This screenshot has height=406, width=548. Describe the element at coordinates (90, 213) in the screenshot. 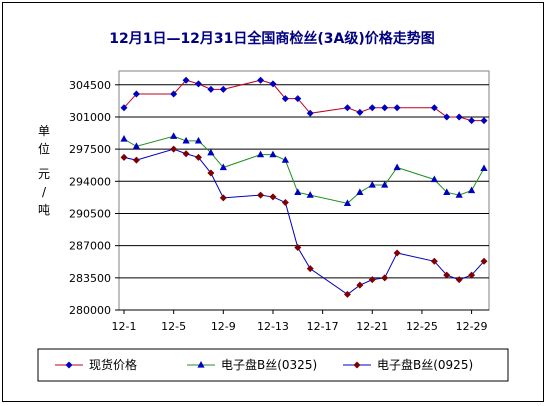

I see `y-tick-label: 290500` at that location.